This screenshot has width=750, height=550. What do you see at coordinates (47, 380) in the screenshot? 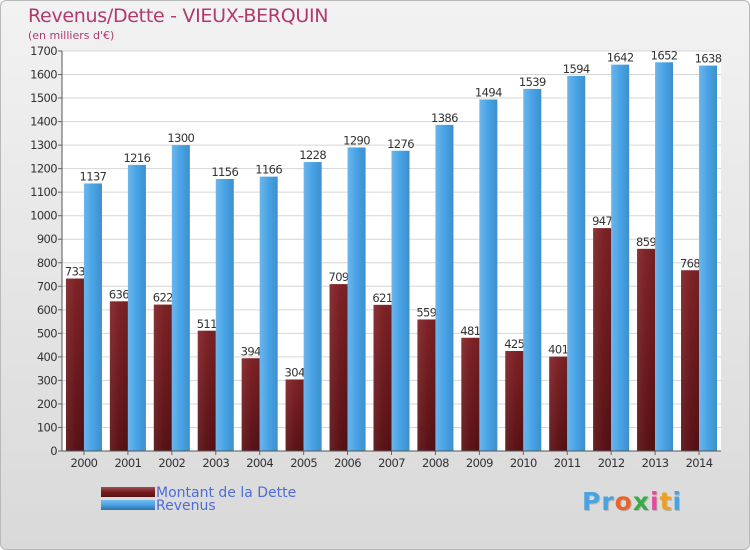
I see `y-tick-label: 300` at bounding box center [47, 380].